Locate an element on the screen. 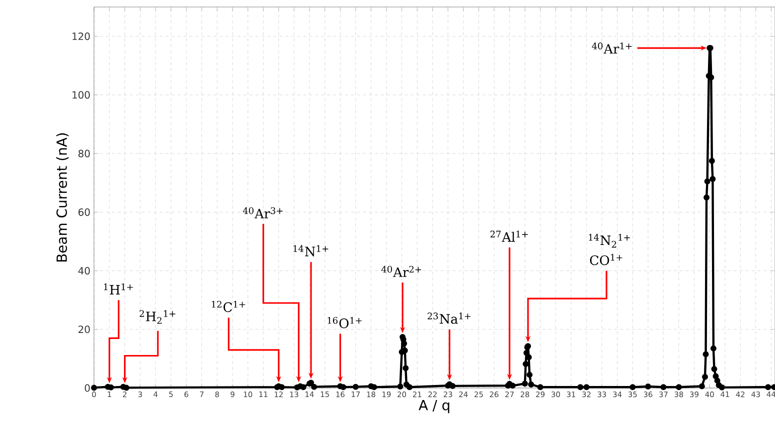 Image resolution: width=775 pixels, height=424 pixels. annotation: $^{2}$H$_{2}$1+ is located at coordinates (158, 317).